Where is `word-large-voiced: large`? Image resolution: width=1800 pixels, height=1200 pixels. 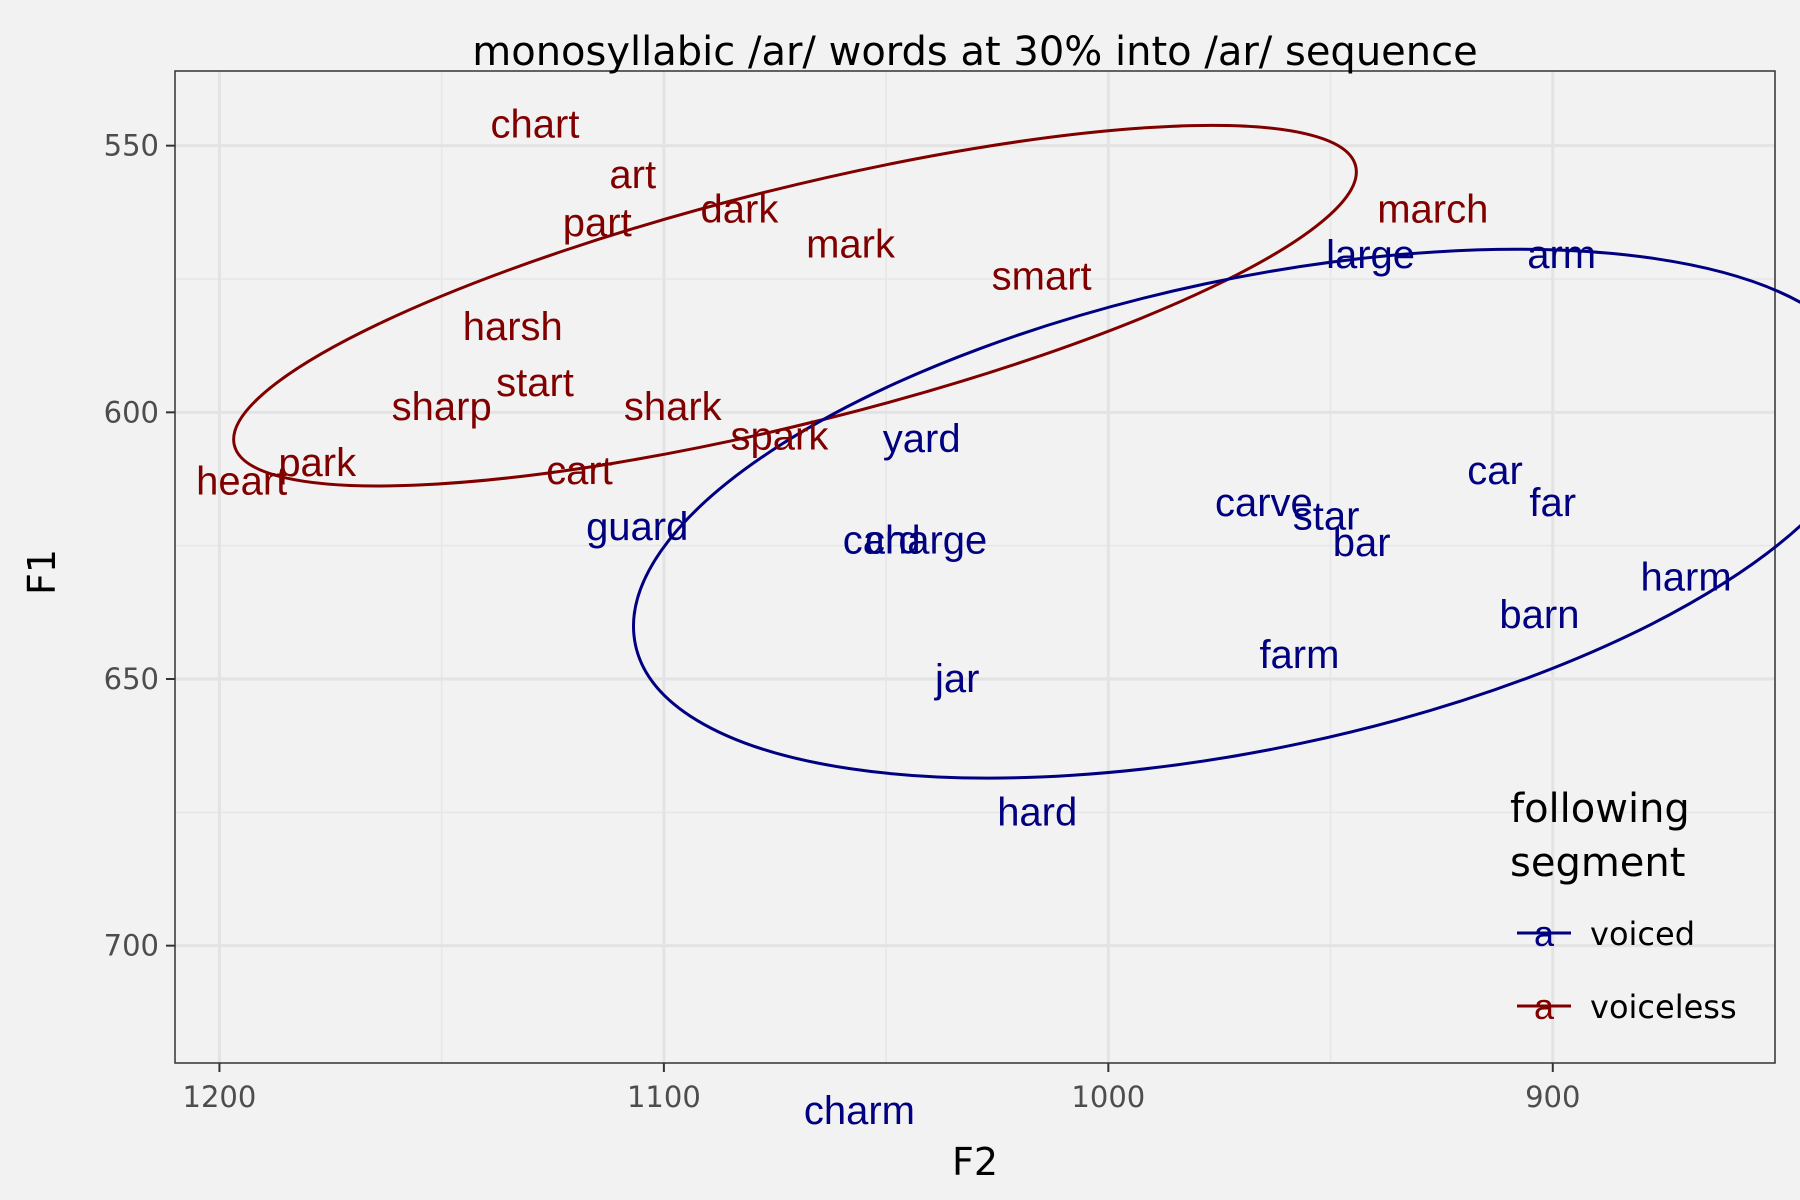 word-large-voiced: large is located at coordinates (1370, 255).